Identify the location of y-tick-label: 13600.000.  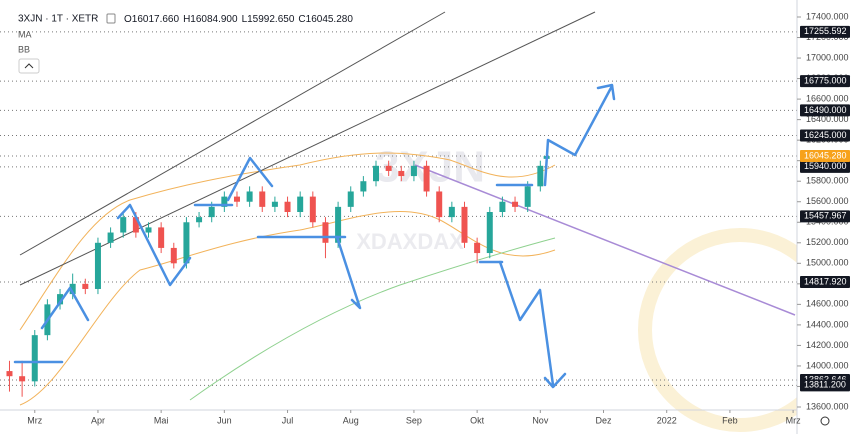
(827, 406).